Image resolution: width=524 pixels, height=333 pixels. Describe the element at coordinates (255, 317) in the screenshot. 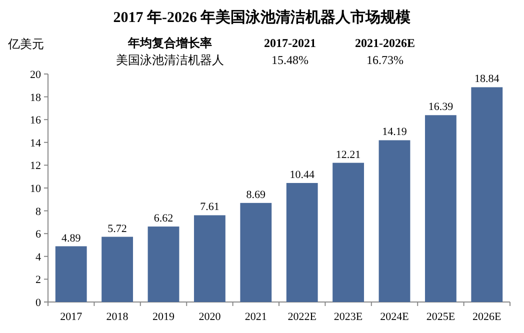

I see `x-tick-label: 2021` at that location.